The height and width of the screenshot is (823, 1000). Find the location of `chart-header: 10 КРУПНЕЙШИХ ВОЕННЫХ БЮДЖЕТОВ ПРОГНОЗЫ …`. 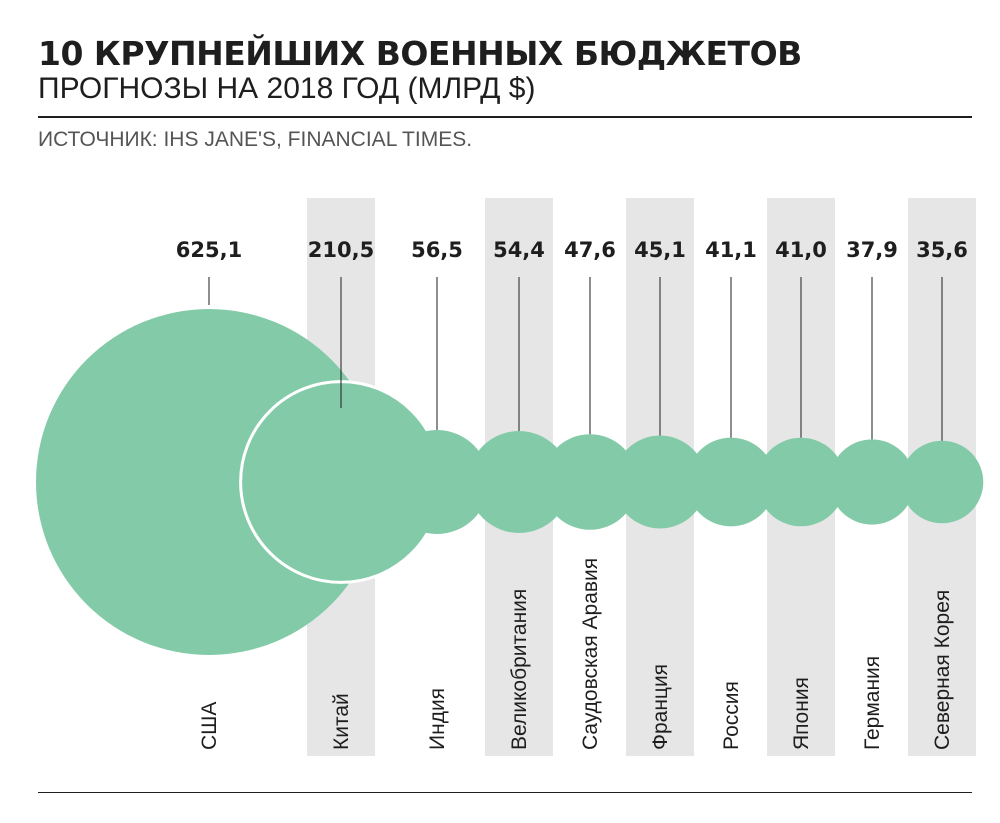

chart-header: 10 КРУПНЕЙШИХ ВОЕННЫХ БЮДЖЕТОВ ПРОГНОЗЫ … is located at coordinates (505, 71).